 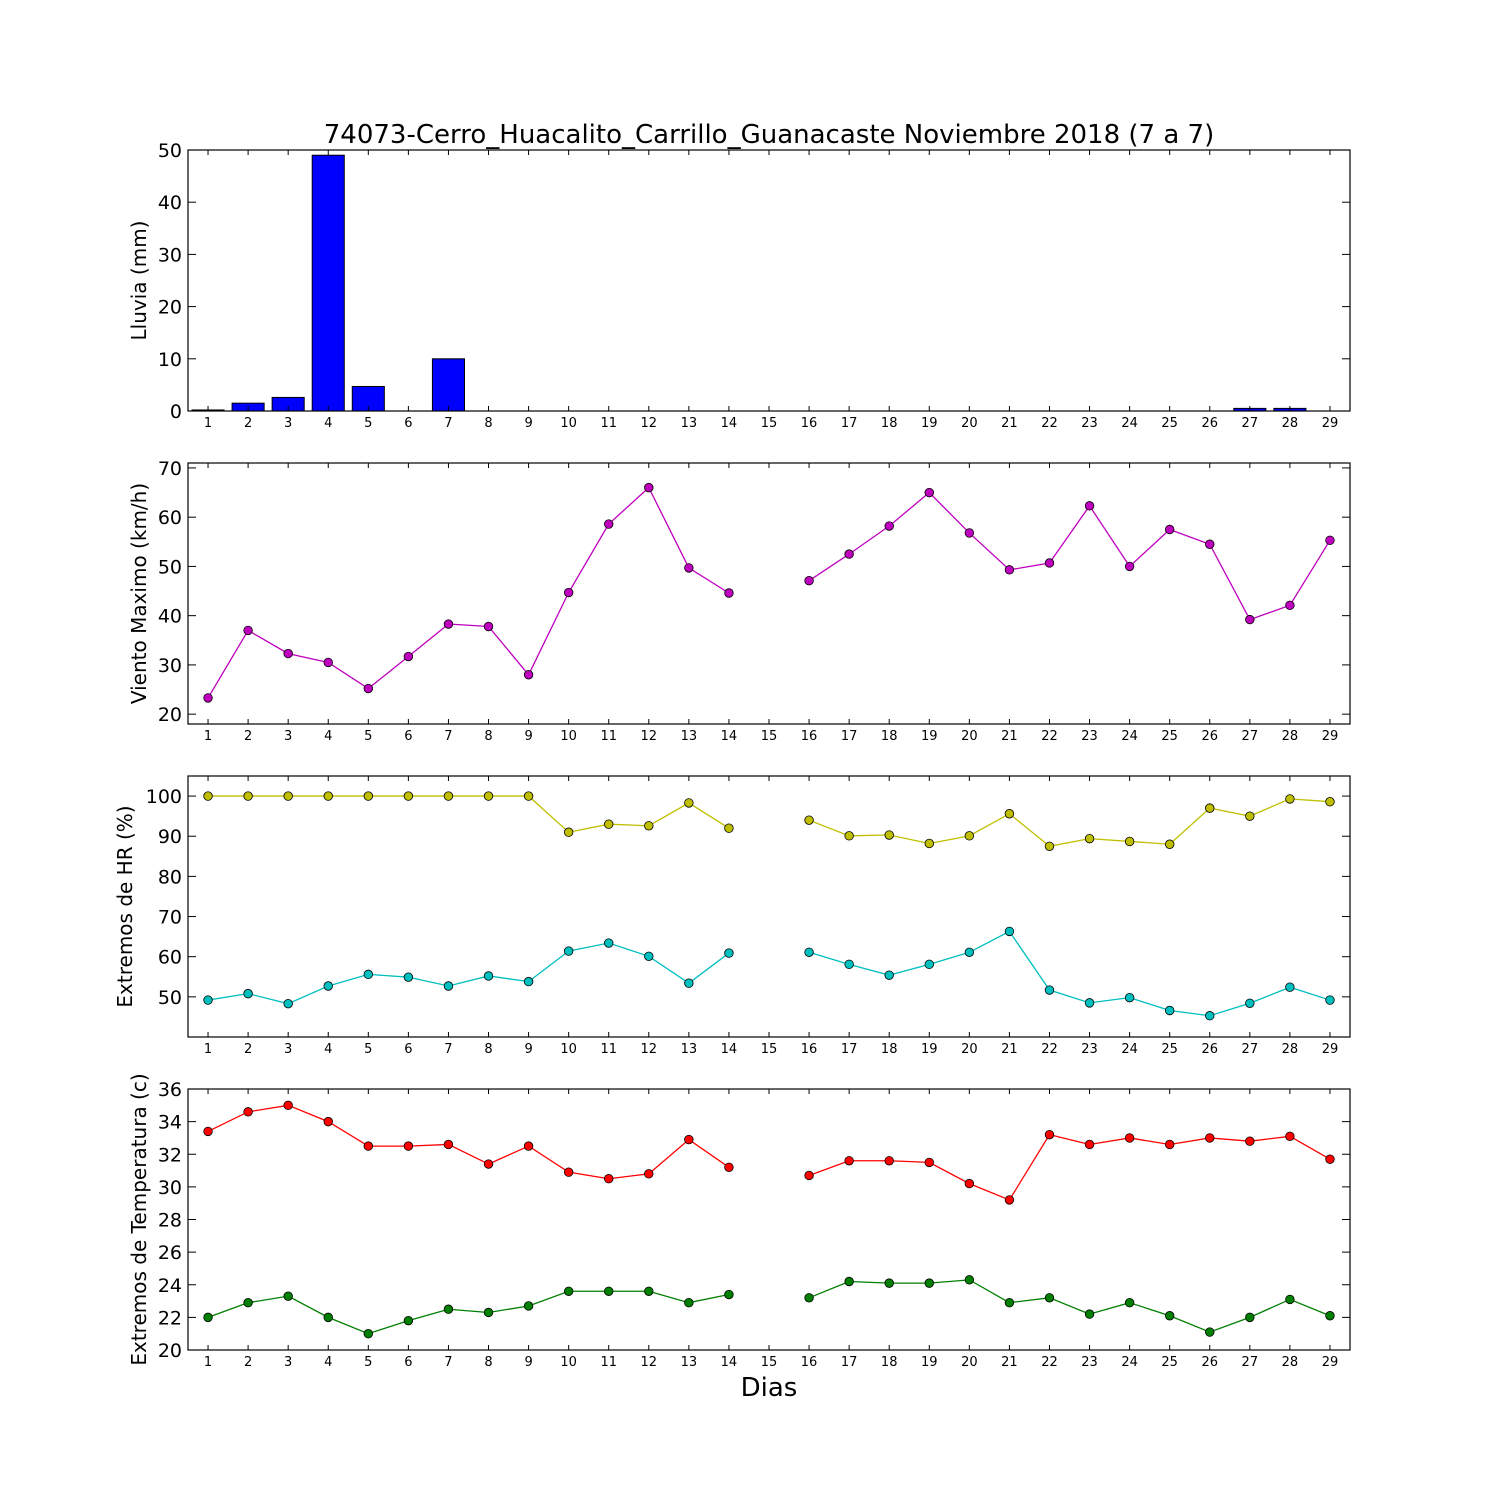 What do you see at coordinates (139, 1219) in the screenshot?
I see `y-axis-label: Extremos de Temperatura (c)` at bounding box center [139, 1219].